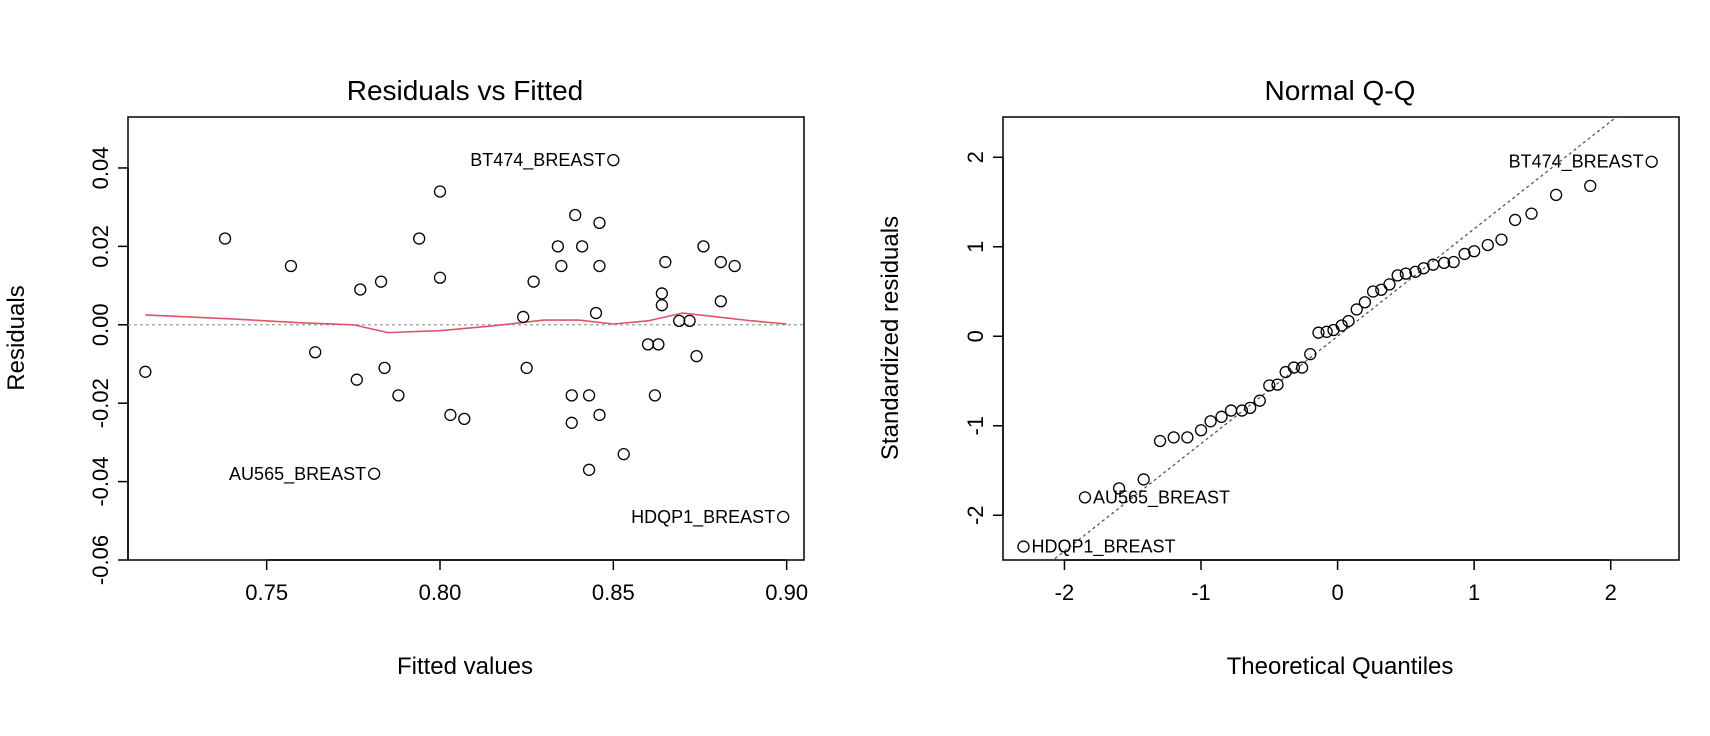 This screenshot has width=1710, height=736. What do you see at coordinates (975, 157) in the screenshot?
I see `y-tick-label: 2` at bounding box center [975, 157].